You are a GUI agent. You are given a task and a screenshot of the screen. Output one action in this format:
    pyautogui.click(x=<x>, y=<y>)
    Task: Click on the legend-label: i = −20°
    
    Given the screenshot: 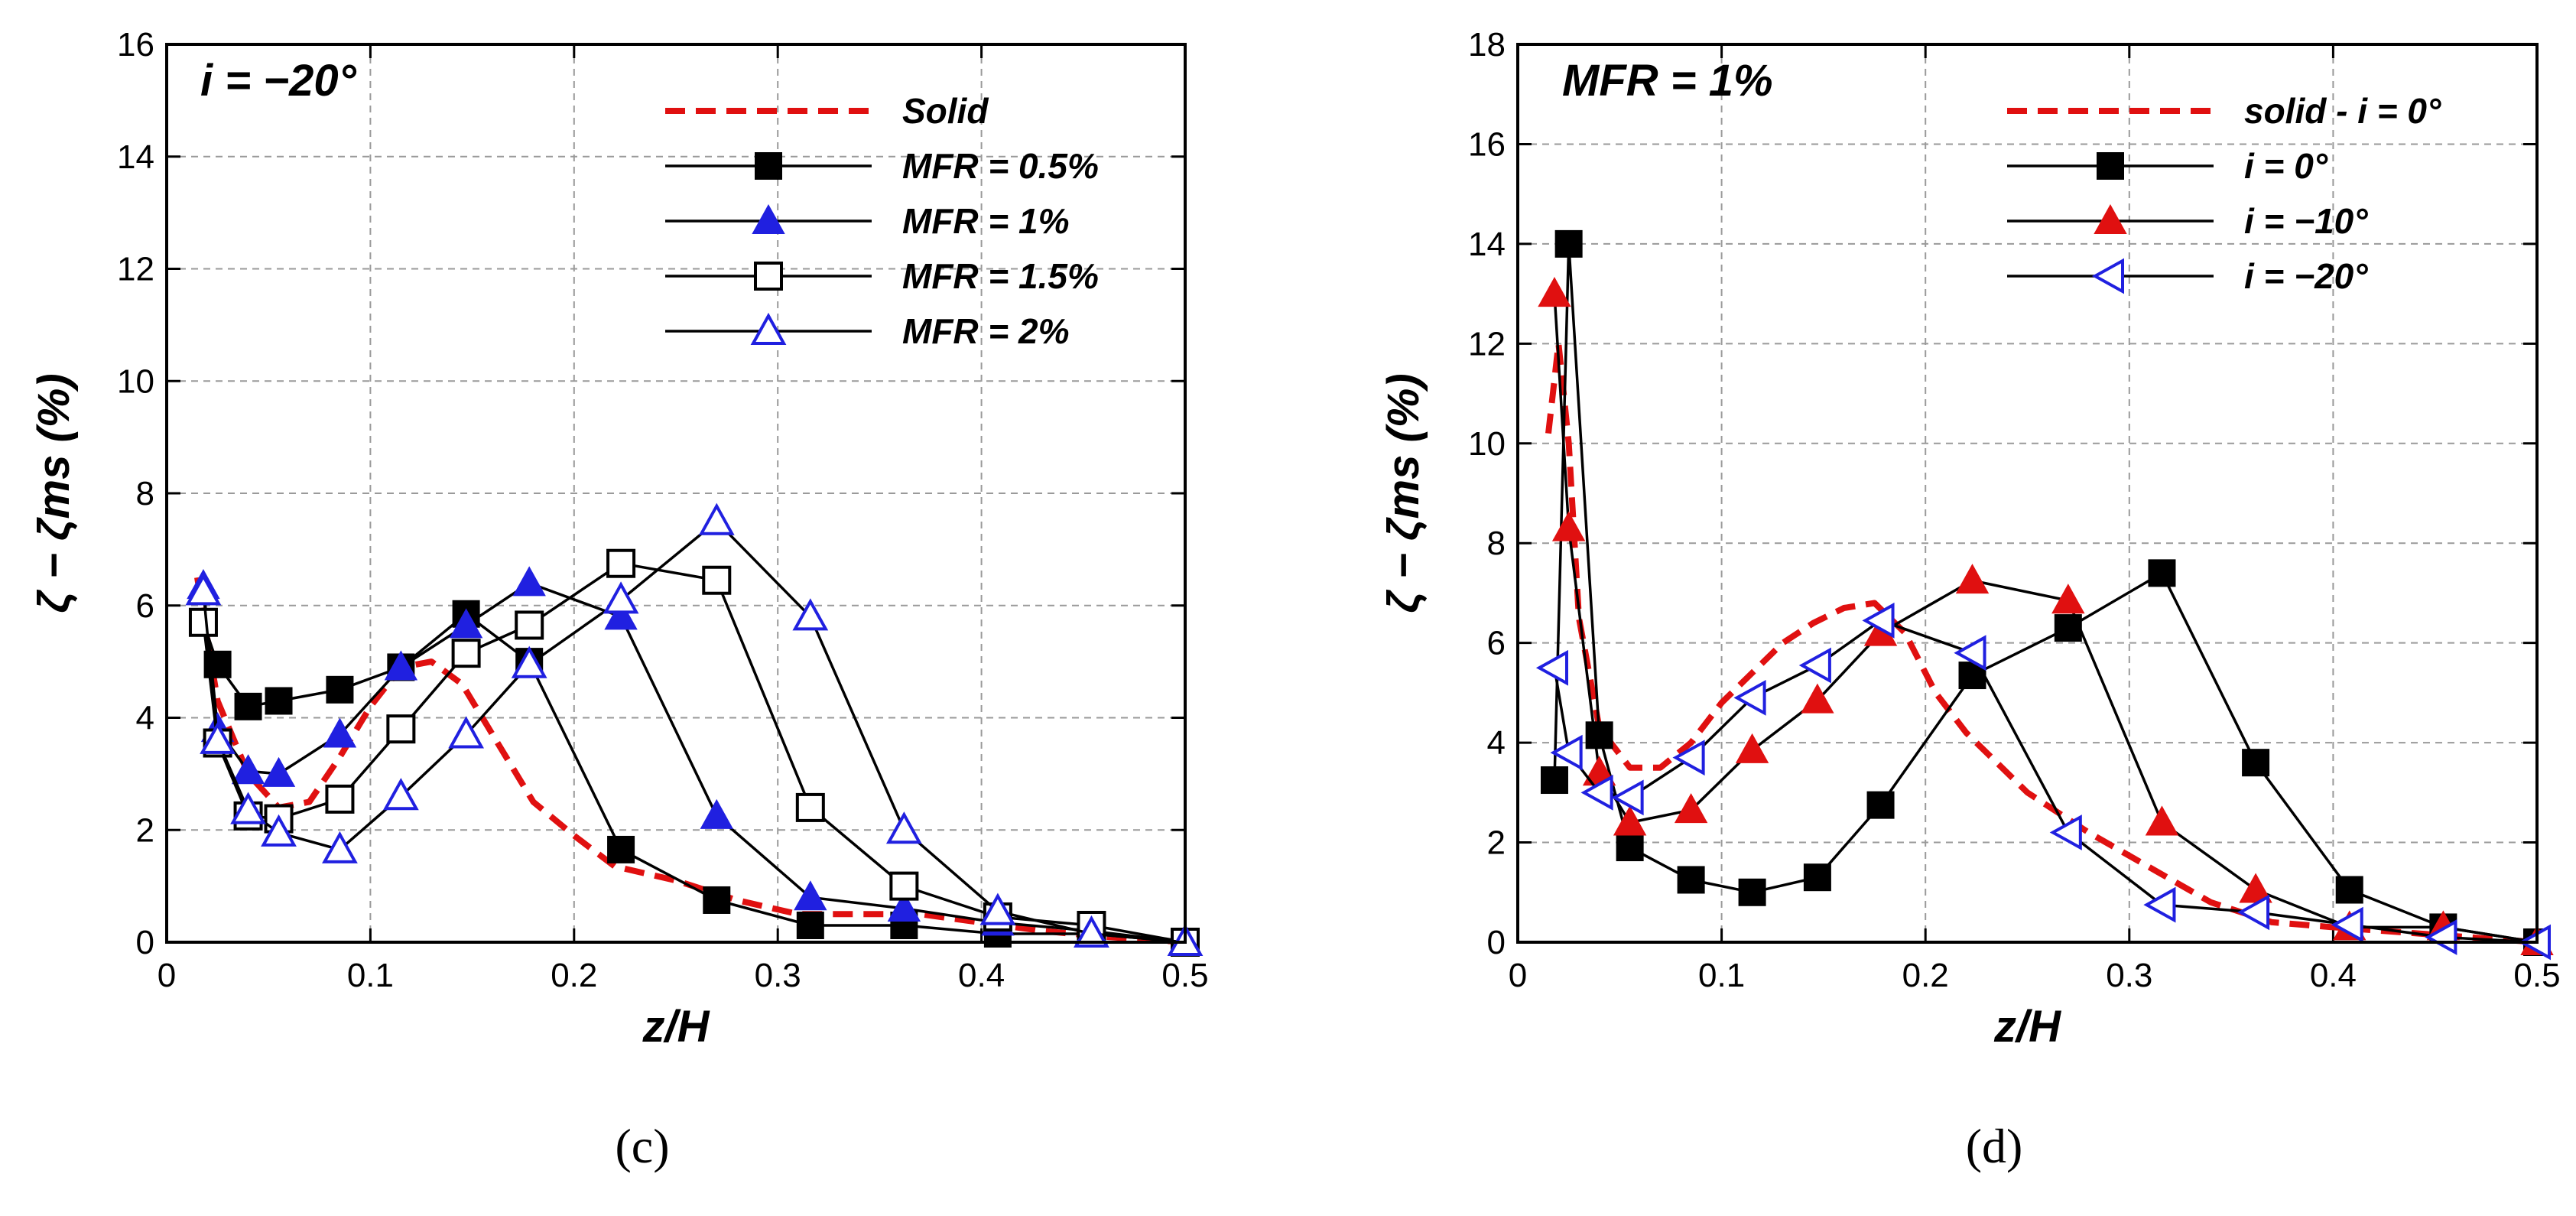 What is the action you would take?
    pyautogui.click(x=2306, y=276)
    